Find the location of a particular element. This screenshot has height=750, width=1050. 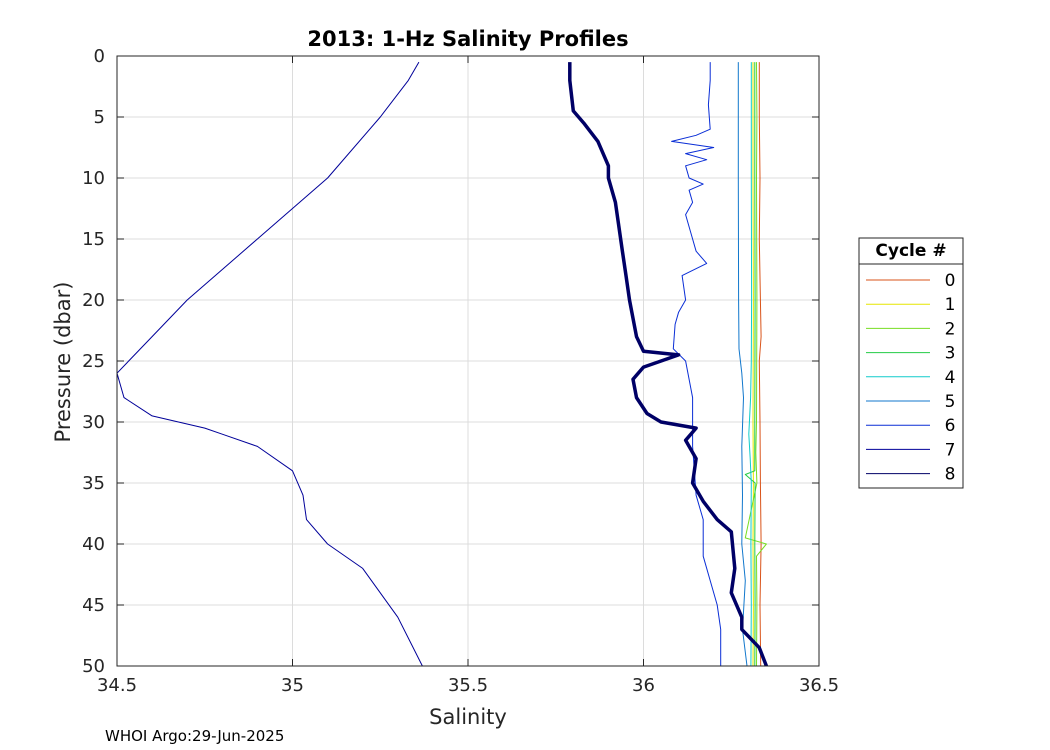

y-tick-label: 50 is located at coordinates (93, 666).